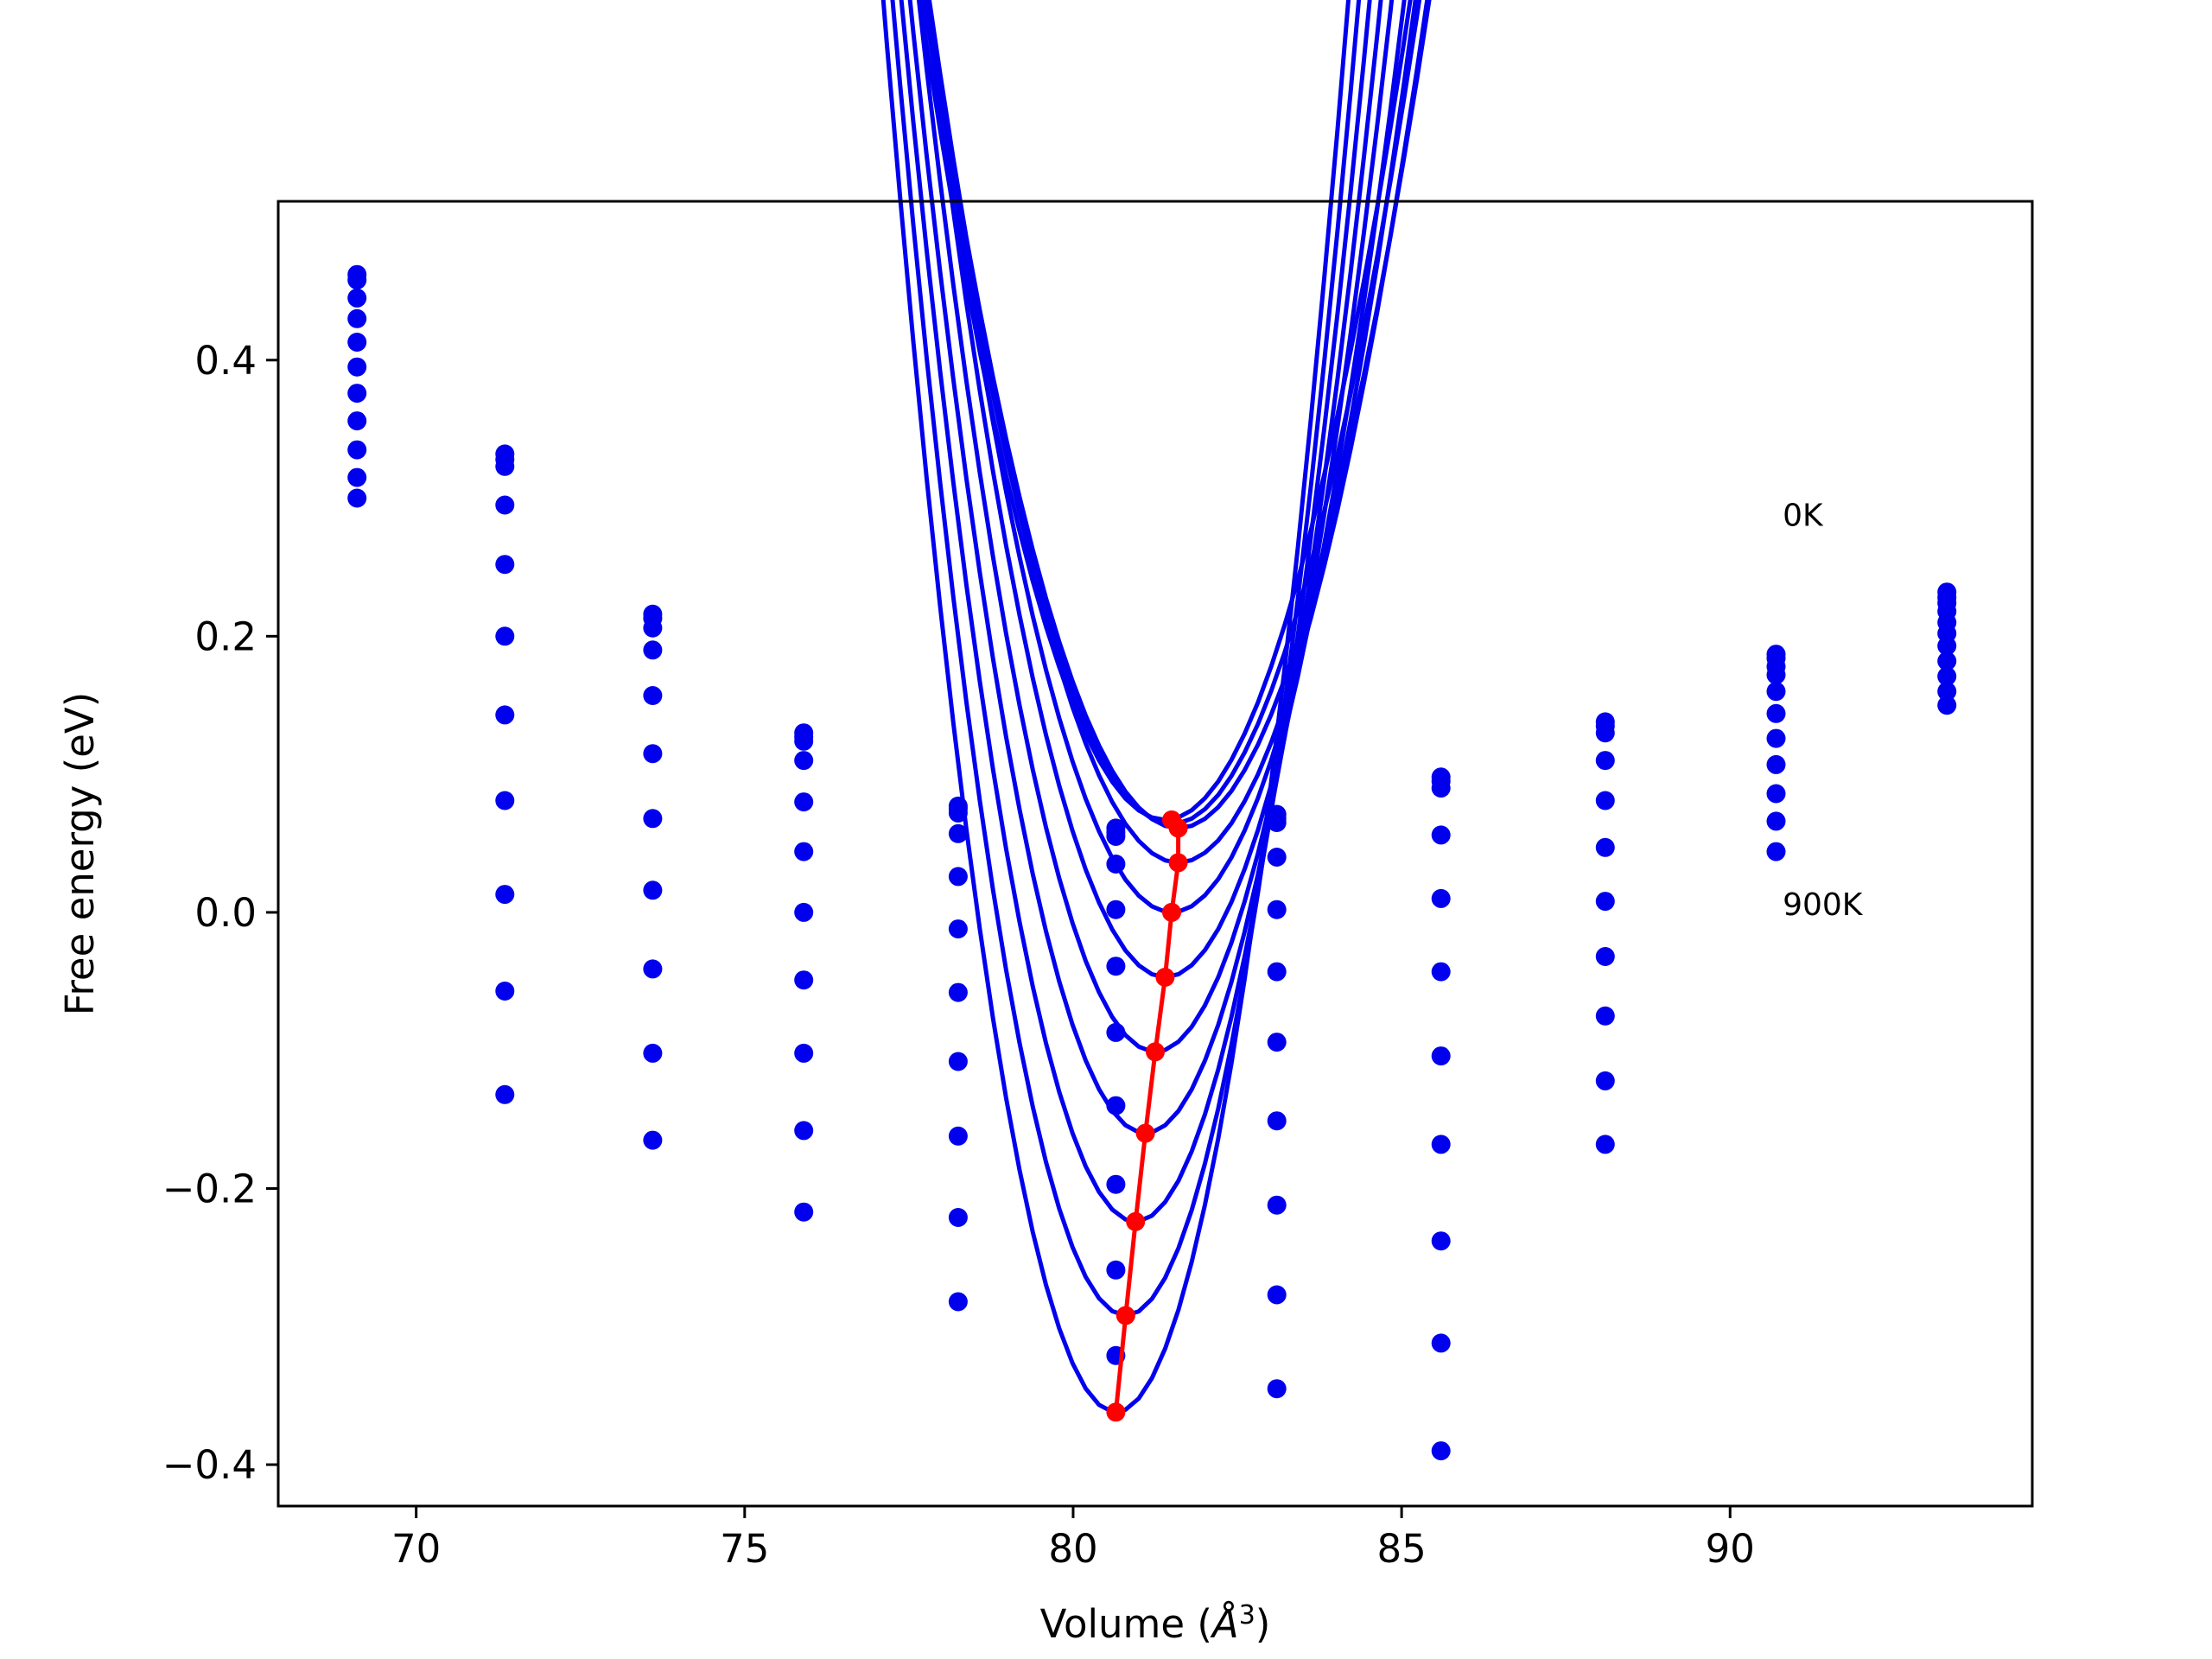 The width and height of the screenshot is (2212, 1659). What do you see at coordinates (744, 1549) in the screenshot?
I see `x-tick-label-75: 75` at bounding box center [744, 1549].